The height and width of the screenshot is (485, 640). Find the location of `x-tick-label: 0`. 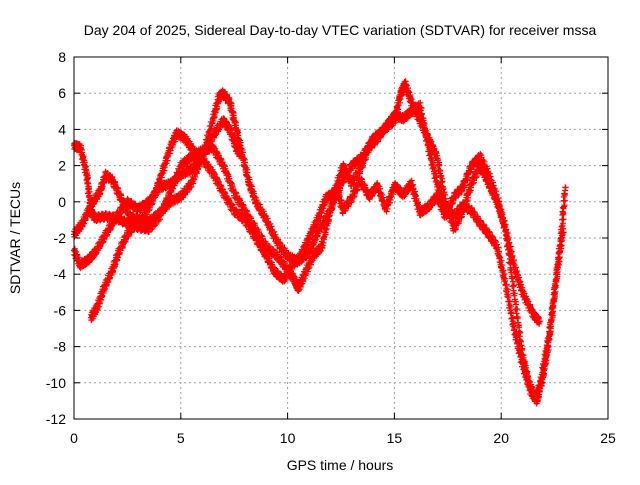

x-tick-label: 0 is located at coordinates (74, 438).